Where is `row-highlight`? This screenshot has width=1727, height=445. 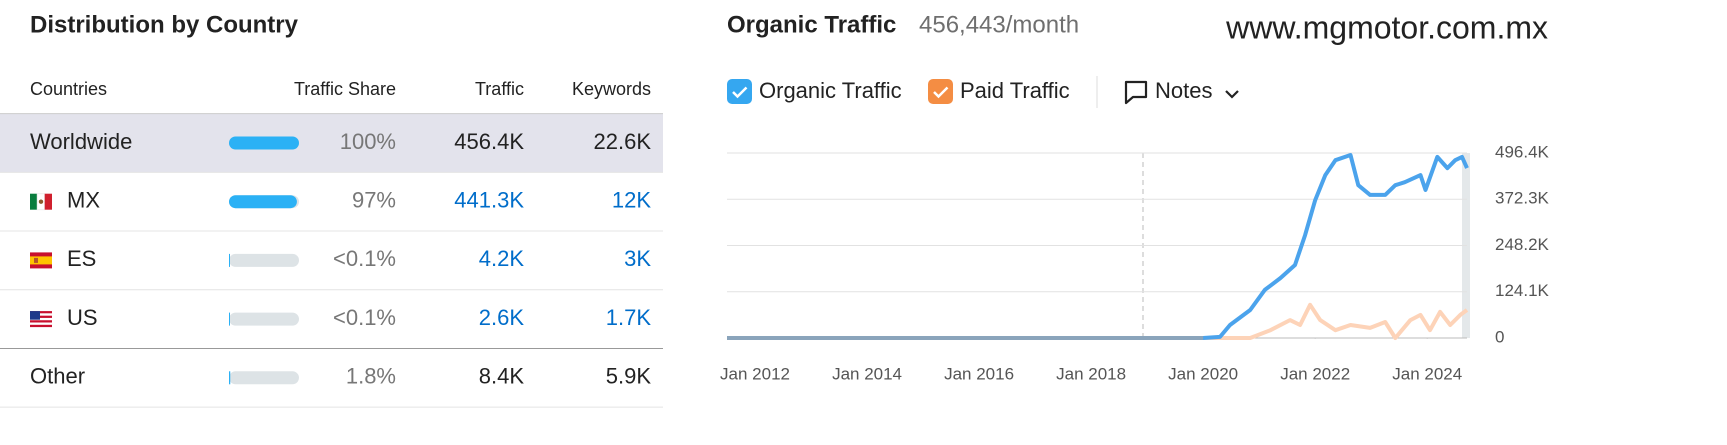 row-highlight is located at coordinates (331, 143).